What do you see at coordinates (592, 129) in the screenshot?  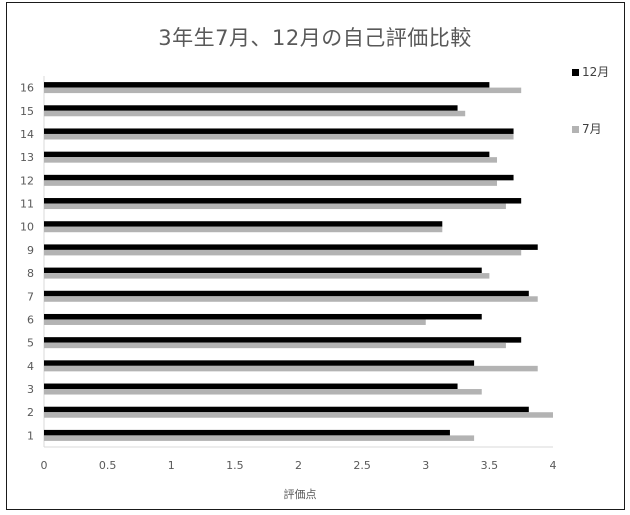 I see `legend-label: 7月` at bounding box center [592, 129].